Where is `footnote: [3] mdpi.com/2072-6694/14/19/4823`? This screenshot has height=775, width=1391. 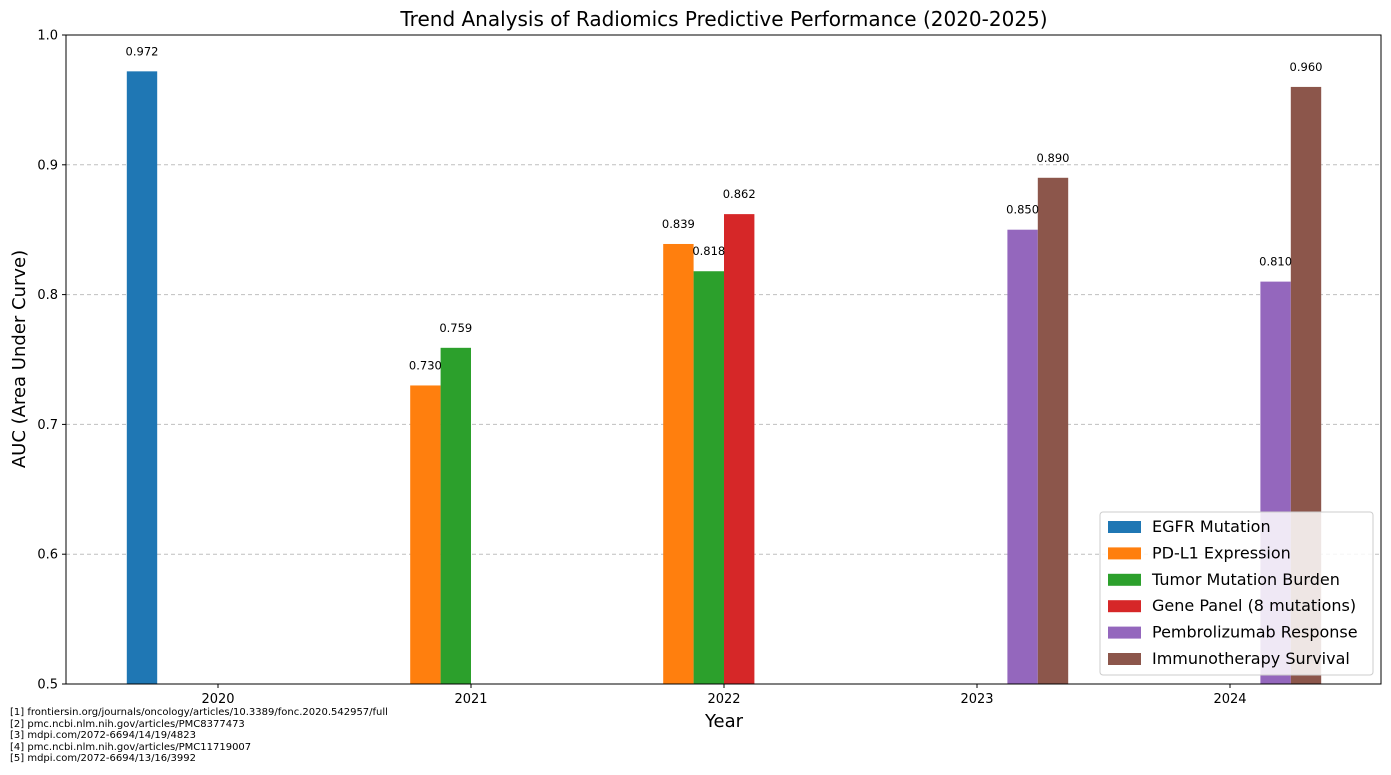 footnote: [3] mdpi.com/2072-6694/14/19/4823 is located at coordinates (103, 736).